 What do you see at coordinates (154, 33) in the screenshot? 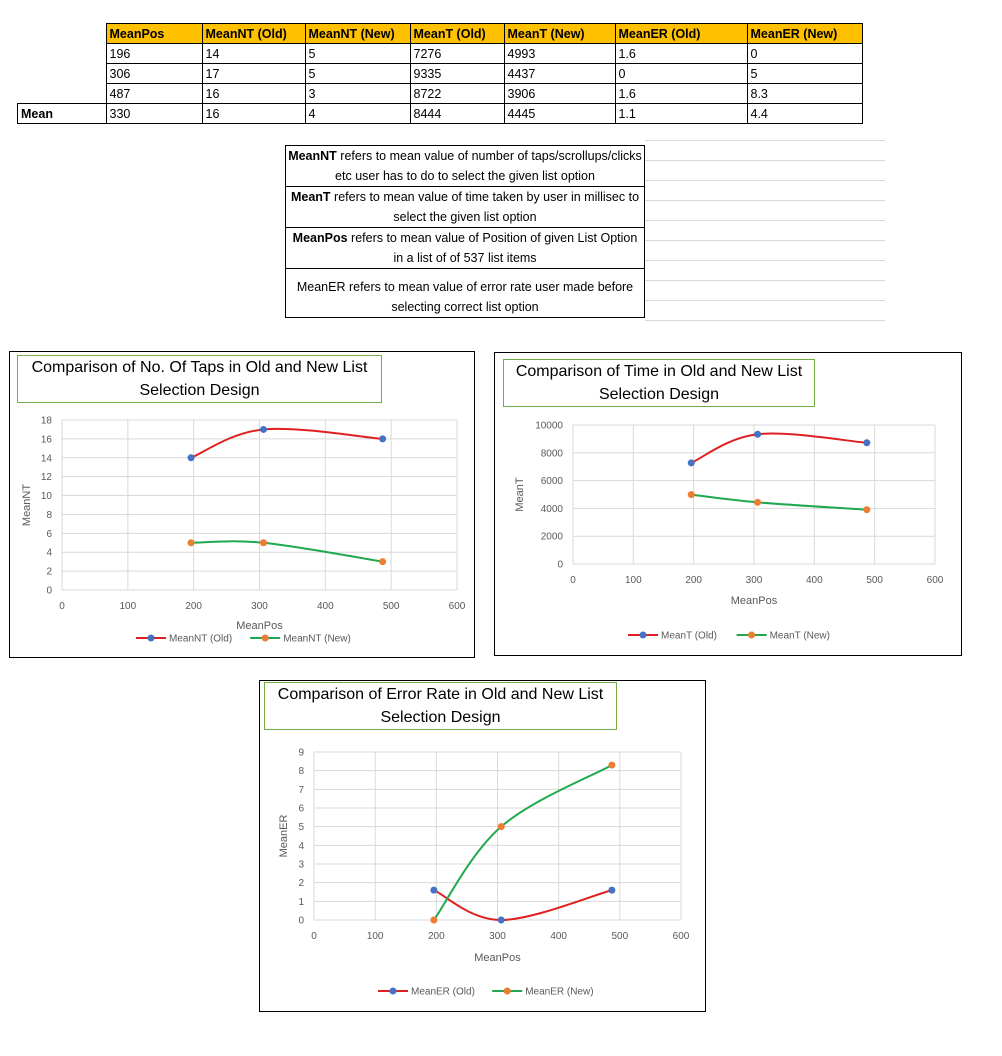
I see `col-header: MeanPos` at bounding box center [154, 33].